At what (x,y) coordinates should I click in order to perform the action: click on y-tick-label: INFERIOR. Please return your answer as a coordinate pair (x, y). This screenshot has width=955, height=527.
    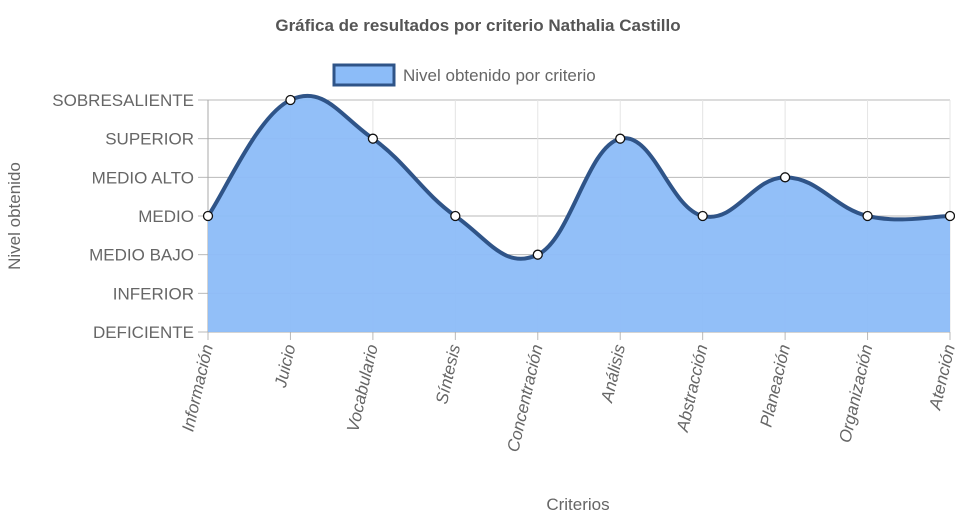
    Looking at the image, I should click on (153, 293).